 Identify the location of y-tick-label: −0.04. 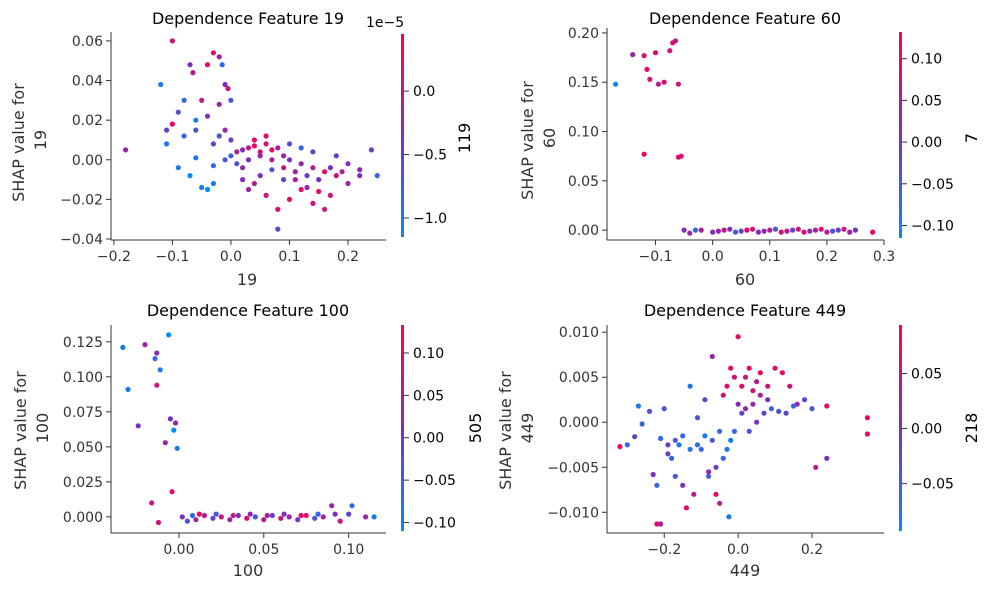
(81, 240).